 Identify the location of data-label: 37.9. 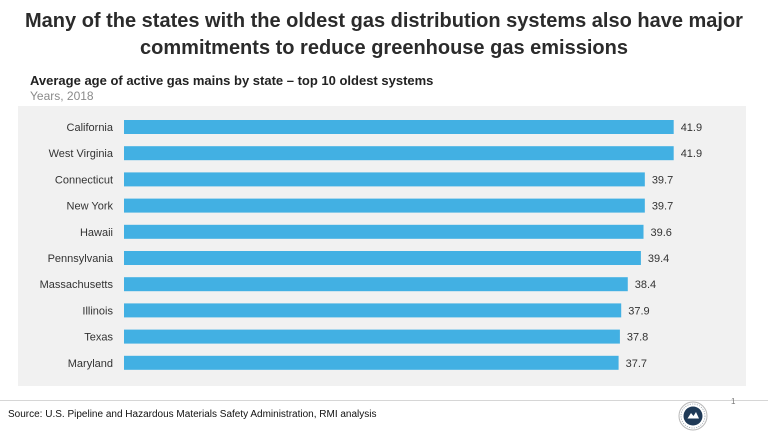
(638, 311).